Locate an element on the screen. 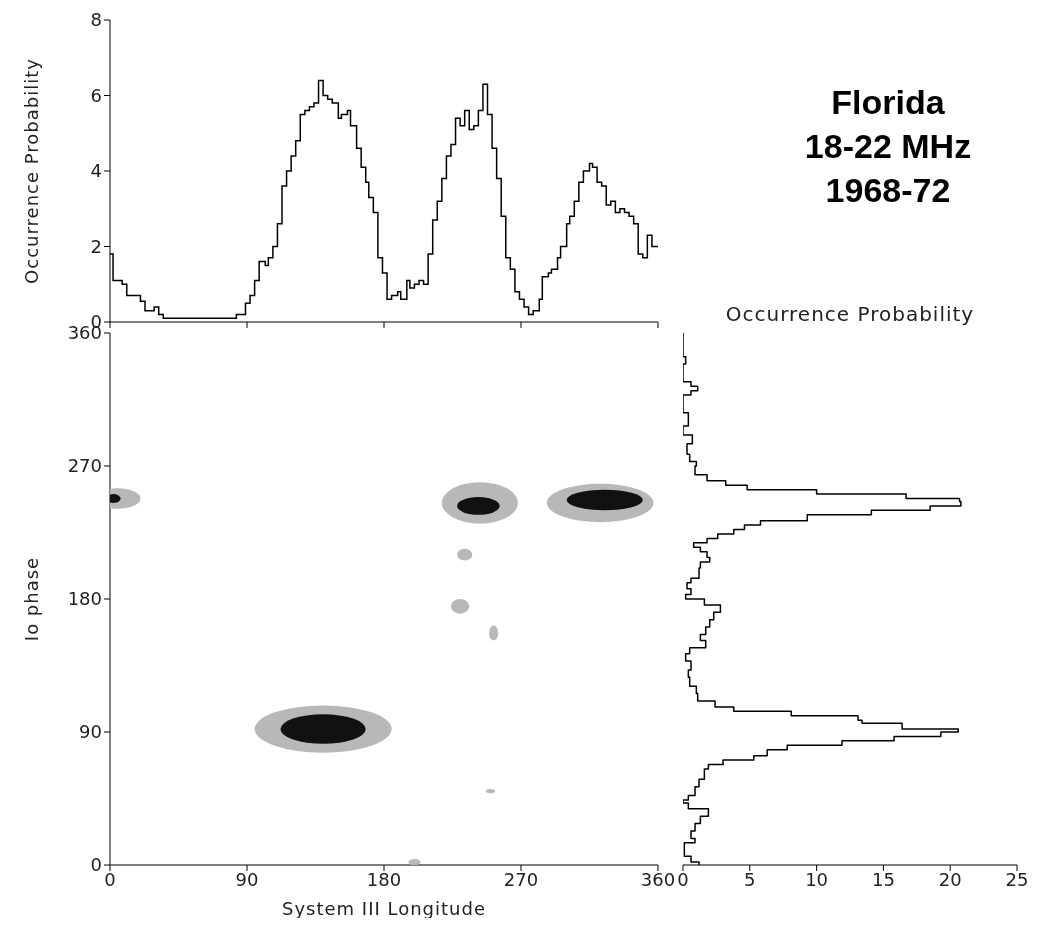 This screenshot has width=1040, height=943. y-axis-title: Occurrence Probability is located at coordinates (32, 171).